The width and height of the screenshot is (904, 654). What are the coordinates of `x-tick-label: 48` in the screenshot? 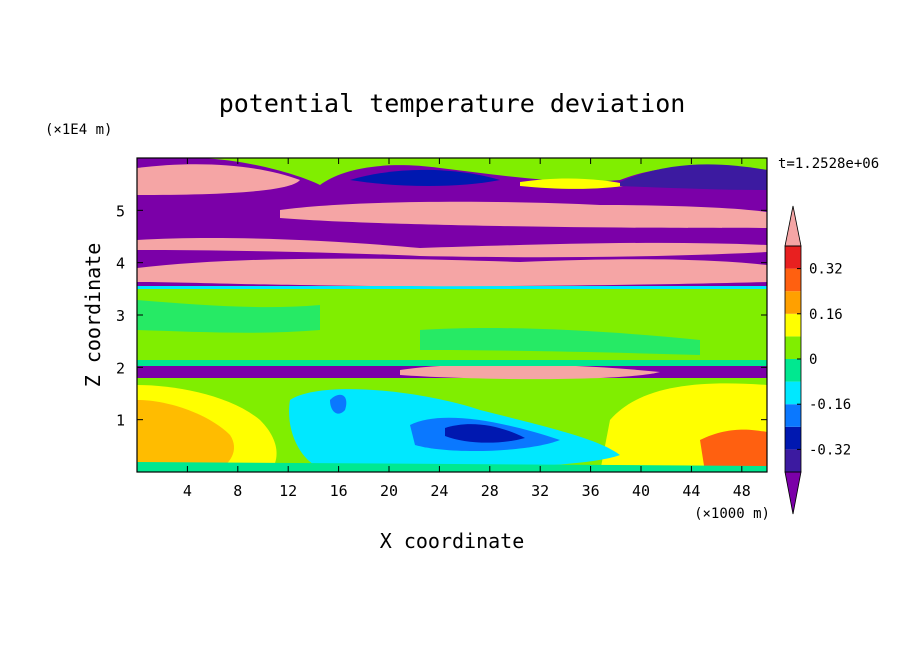 It's located at (742, 491).